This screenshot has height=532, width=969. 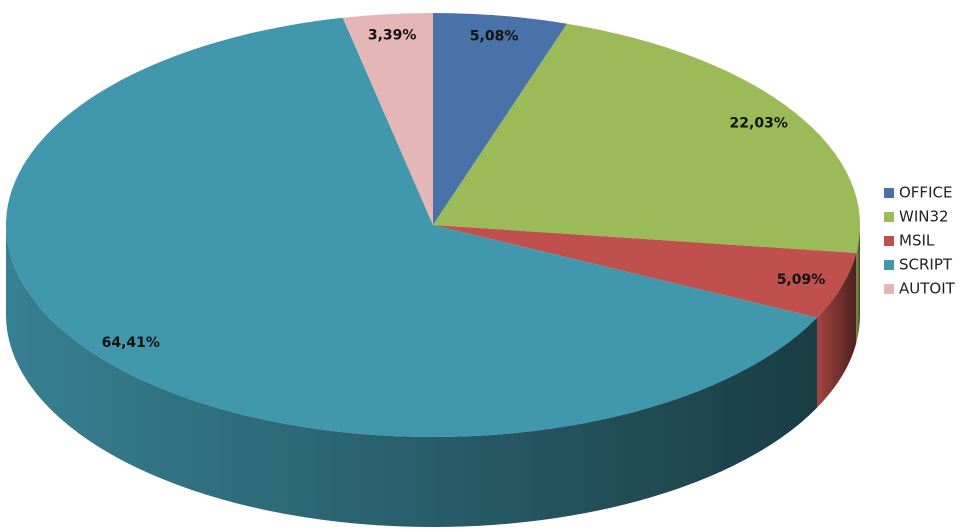 I want to click on legend-label: MSIL, so click(x=917, y=241).